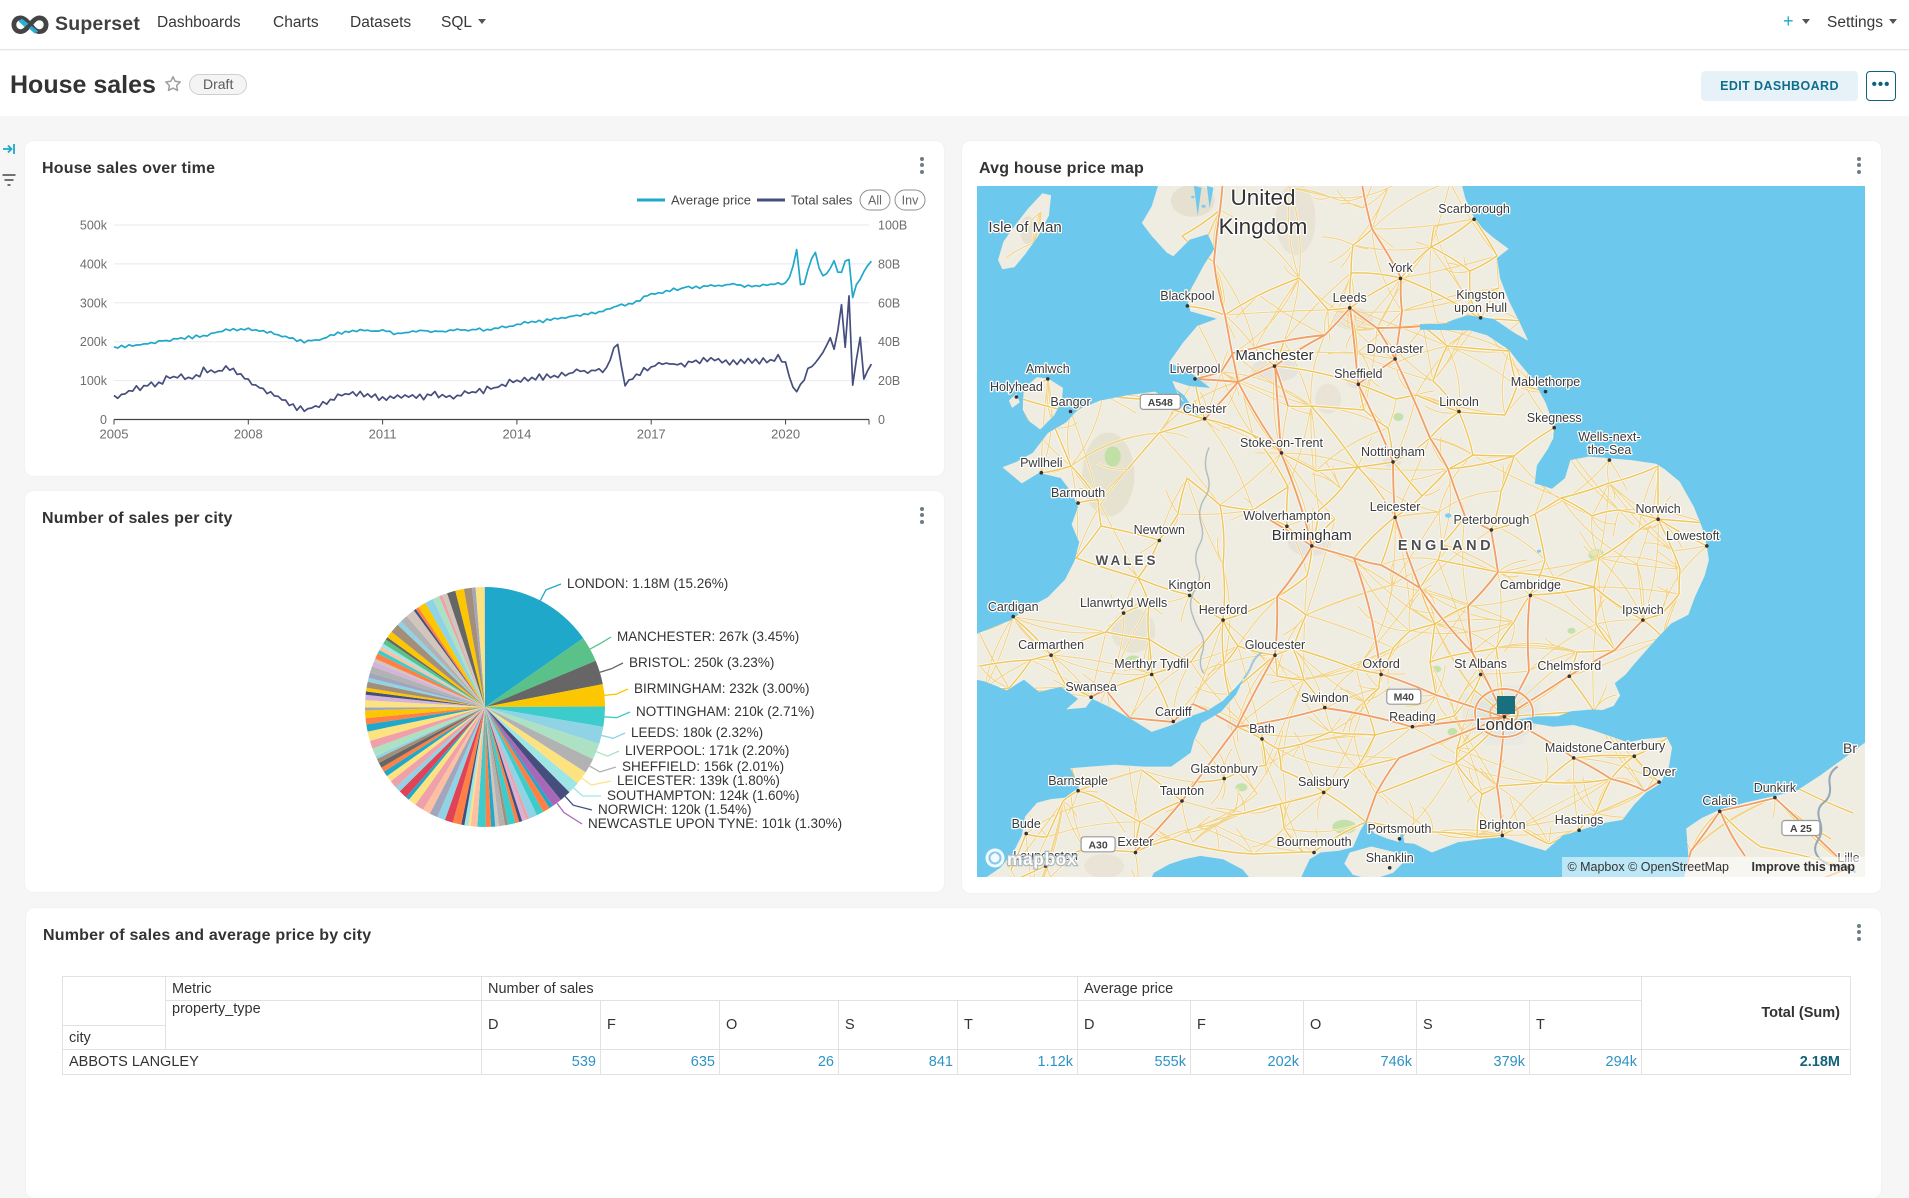 The width and height of the screenshot is (1909, 1198). What do you see at coordinates (1350, 298) in the screenshot?
I see `svg-text: Leeds` at bounding box center [1350, 298].